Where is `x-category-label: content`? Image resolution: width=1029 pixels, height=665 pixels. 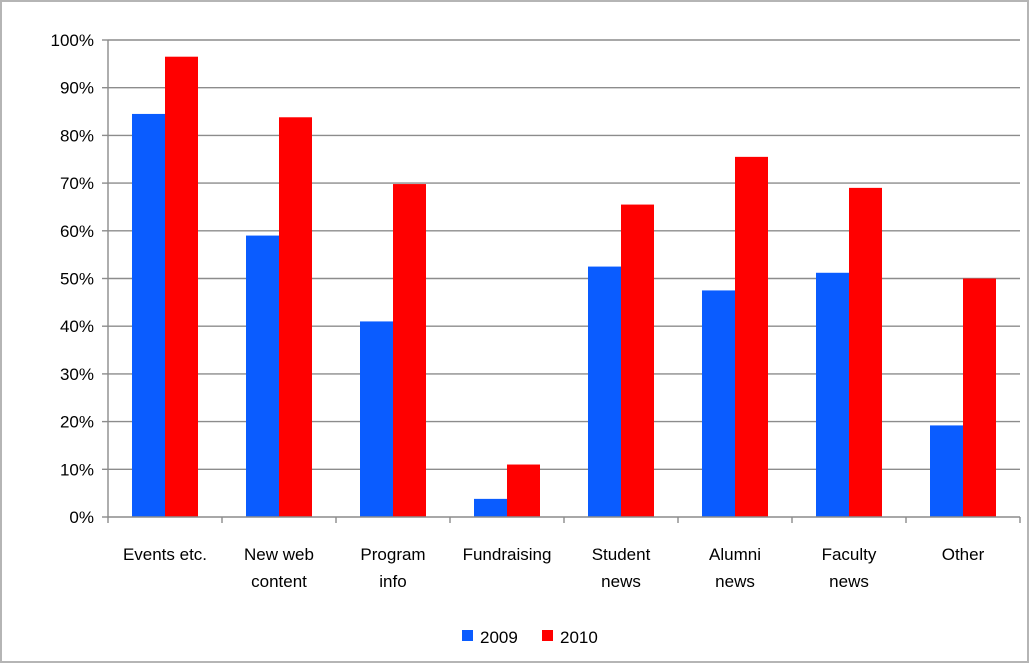
x-category-label: content is located at coordinates (279, 581).